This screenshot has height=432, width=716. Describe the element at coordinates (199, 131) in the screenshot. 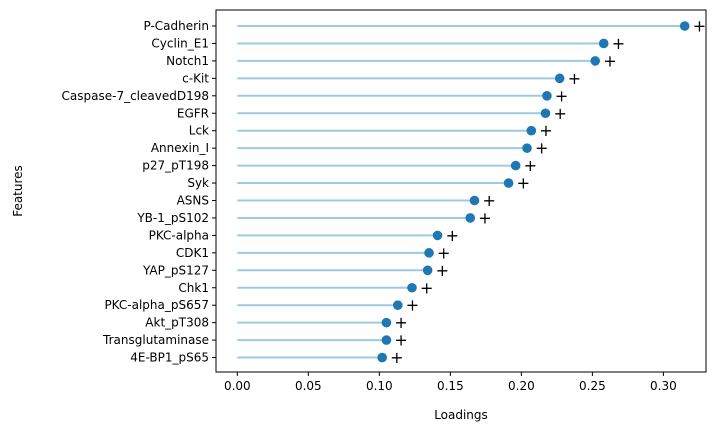

I see `y-tick-label-6: Lck` at that location.